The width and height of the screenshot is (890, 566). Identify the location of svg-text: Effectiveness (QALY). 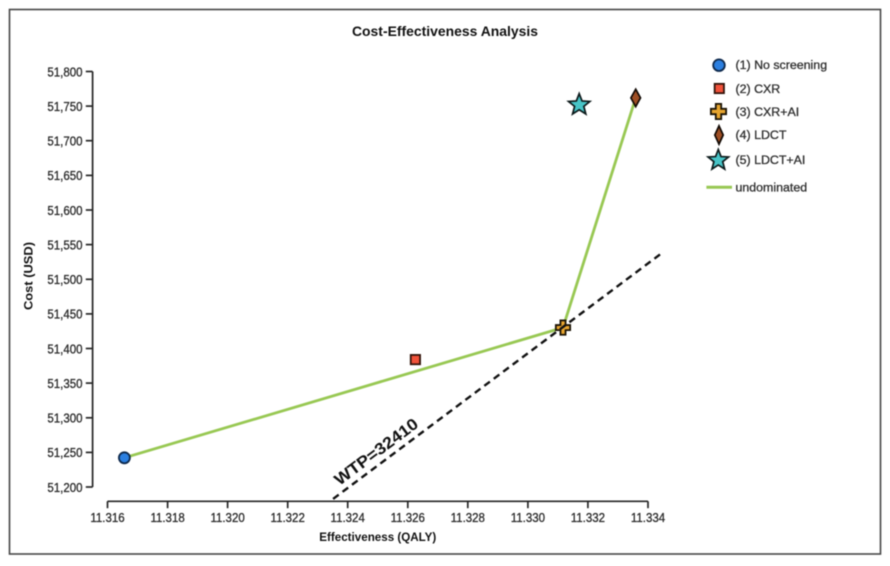
(377, 537).